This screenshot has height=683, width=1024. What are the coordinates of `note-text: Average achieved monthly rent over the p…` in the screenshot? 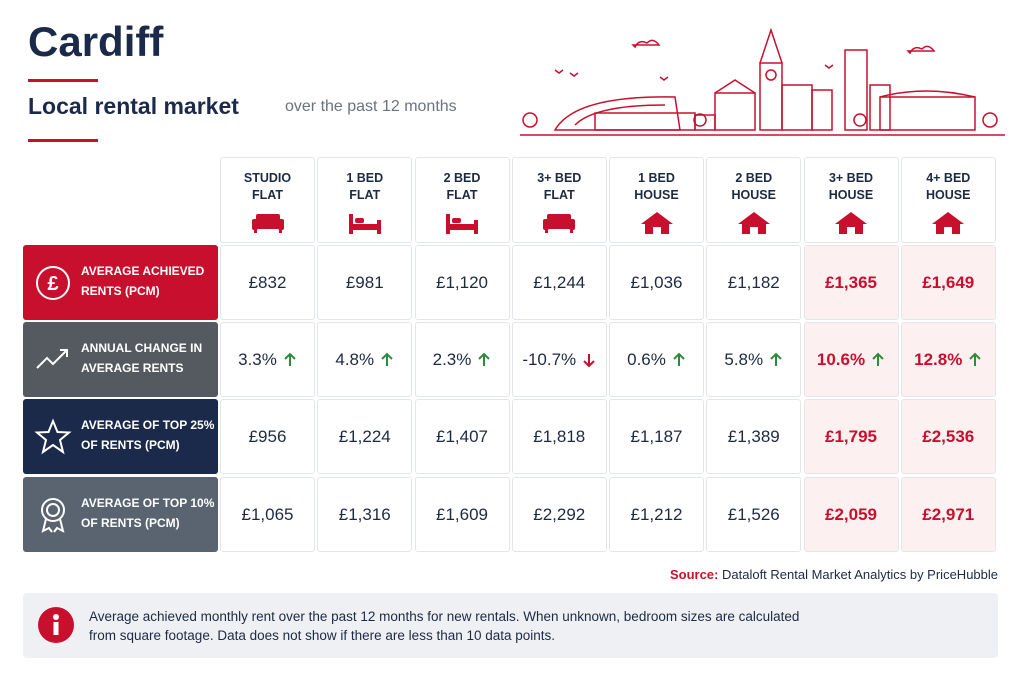 It's located at (444, 626).